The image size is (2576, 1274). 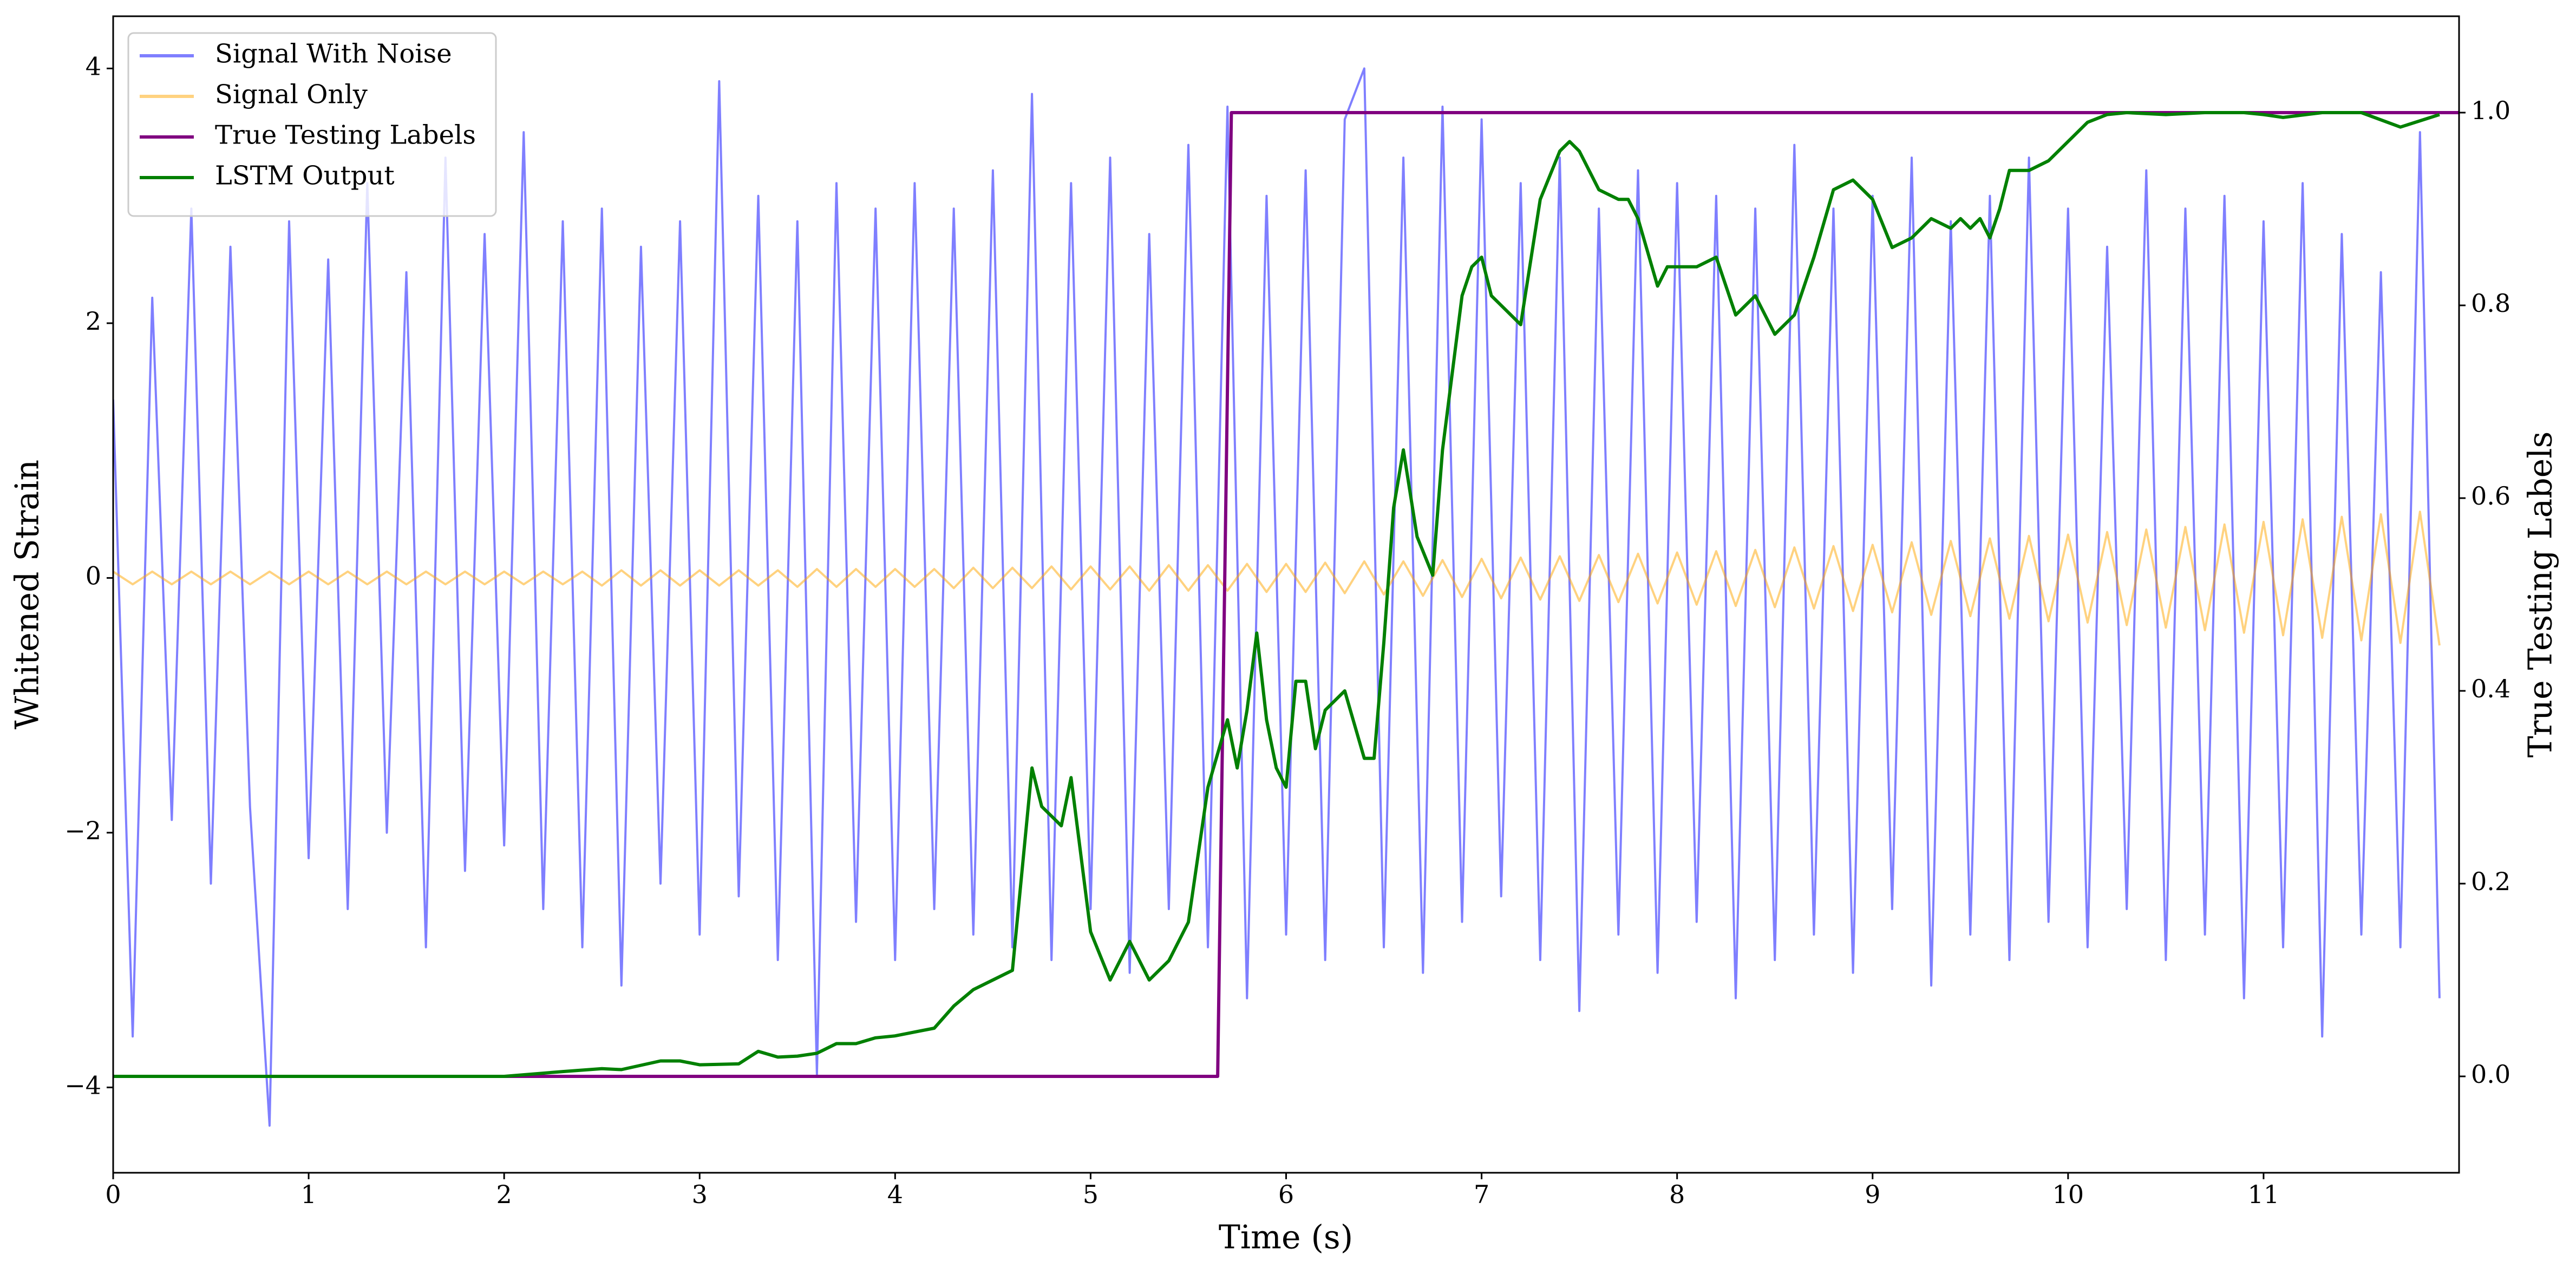 What do you see at coordinates (345, 135) in the screenshot?
I see `legend-label: True Testing Labels` at bounding box center [345, 135].